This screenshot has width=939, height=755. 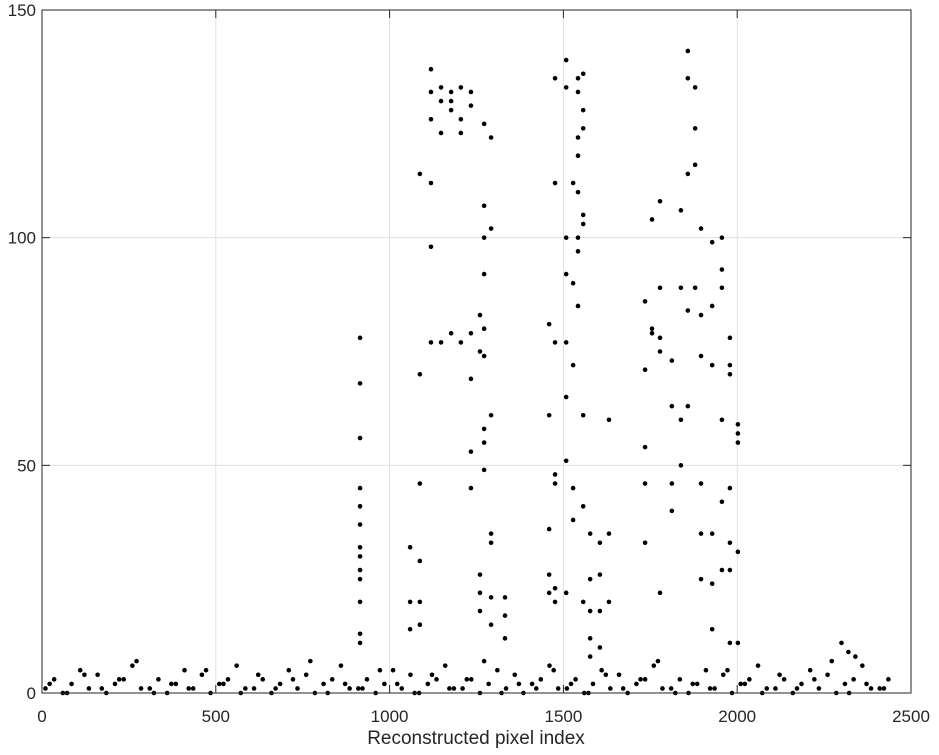 What do you see at coordinates (22, 238) in the screenshot?
I see `y-tick-label: 100` at bounding box center [22, 238].